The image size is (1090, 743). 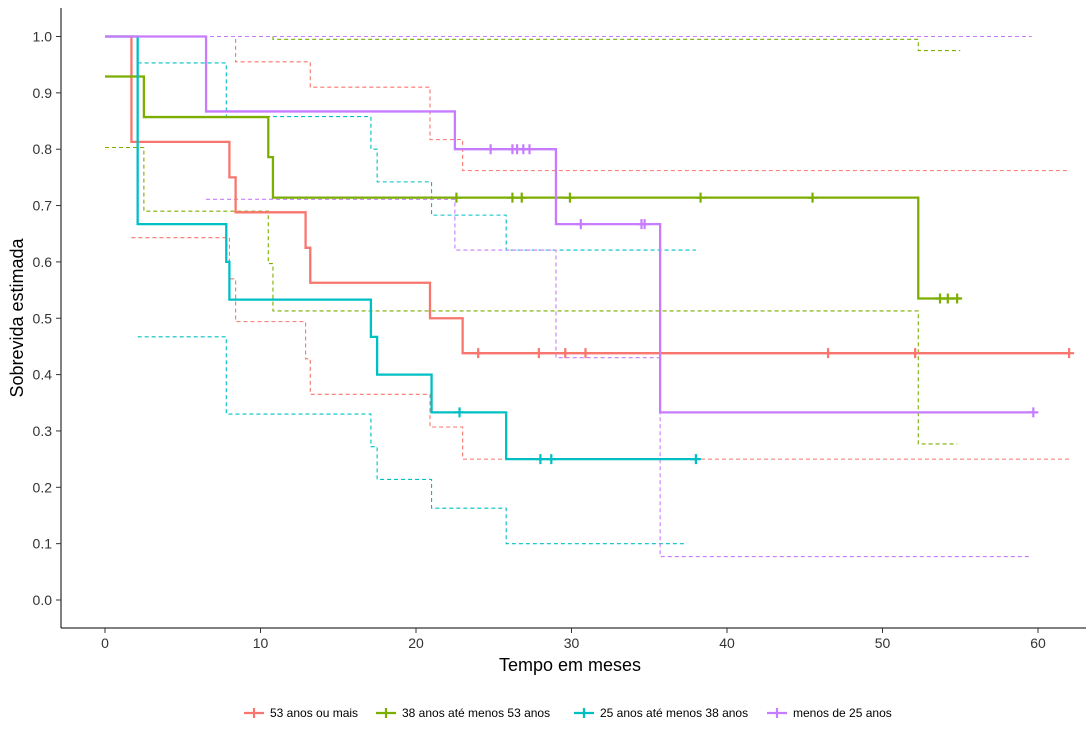 What do you see at coordinates (105, 643) in the screenshot?
I see `x-tick-label: 0` at bounding box center [105, 643].